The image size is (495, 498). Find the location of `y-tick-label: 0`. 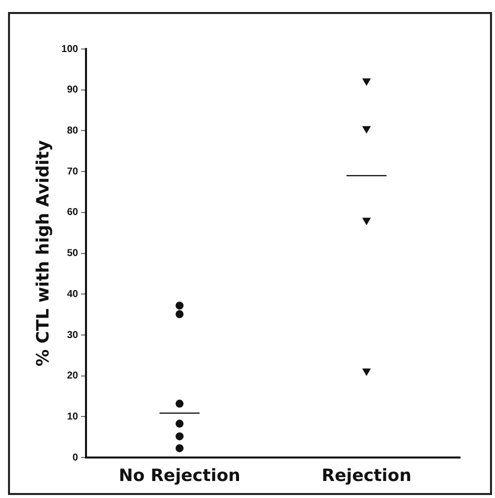

y-tick-label: 0 is located at coordinates (75, 458).